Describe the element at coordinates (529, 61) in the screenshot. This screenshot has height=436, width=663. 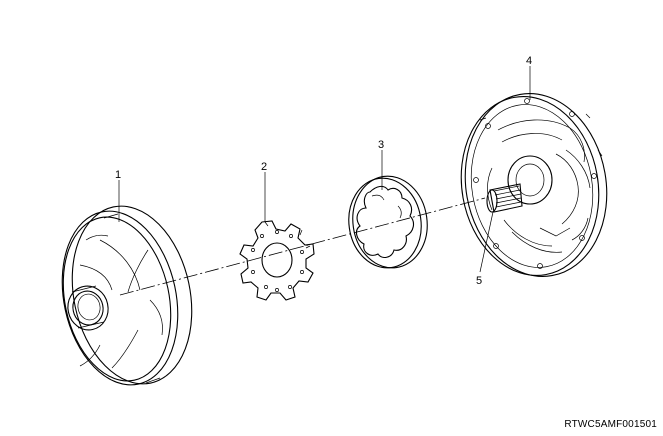
I see `callout-4: 4` at that location.